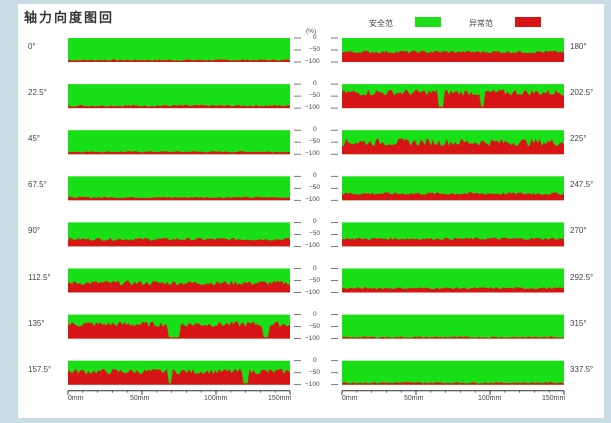 The height and width of the screenshot is (423, 611). What do you see at coordinates (528, 22) in the screenshot?
I see `legend-swatch-abnormal` at bounding box center [528, 22].